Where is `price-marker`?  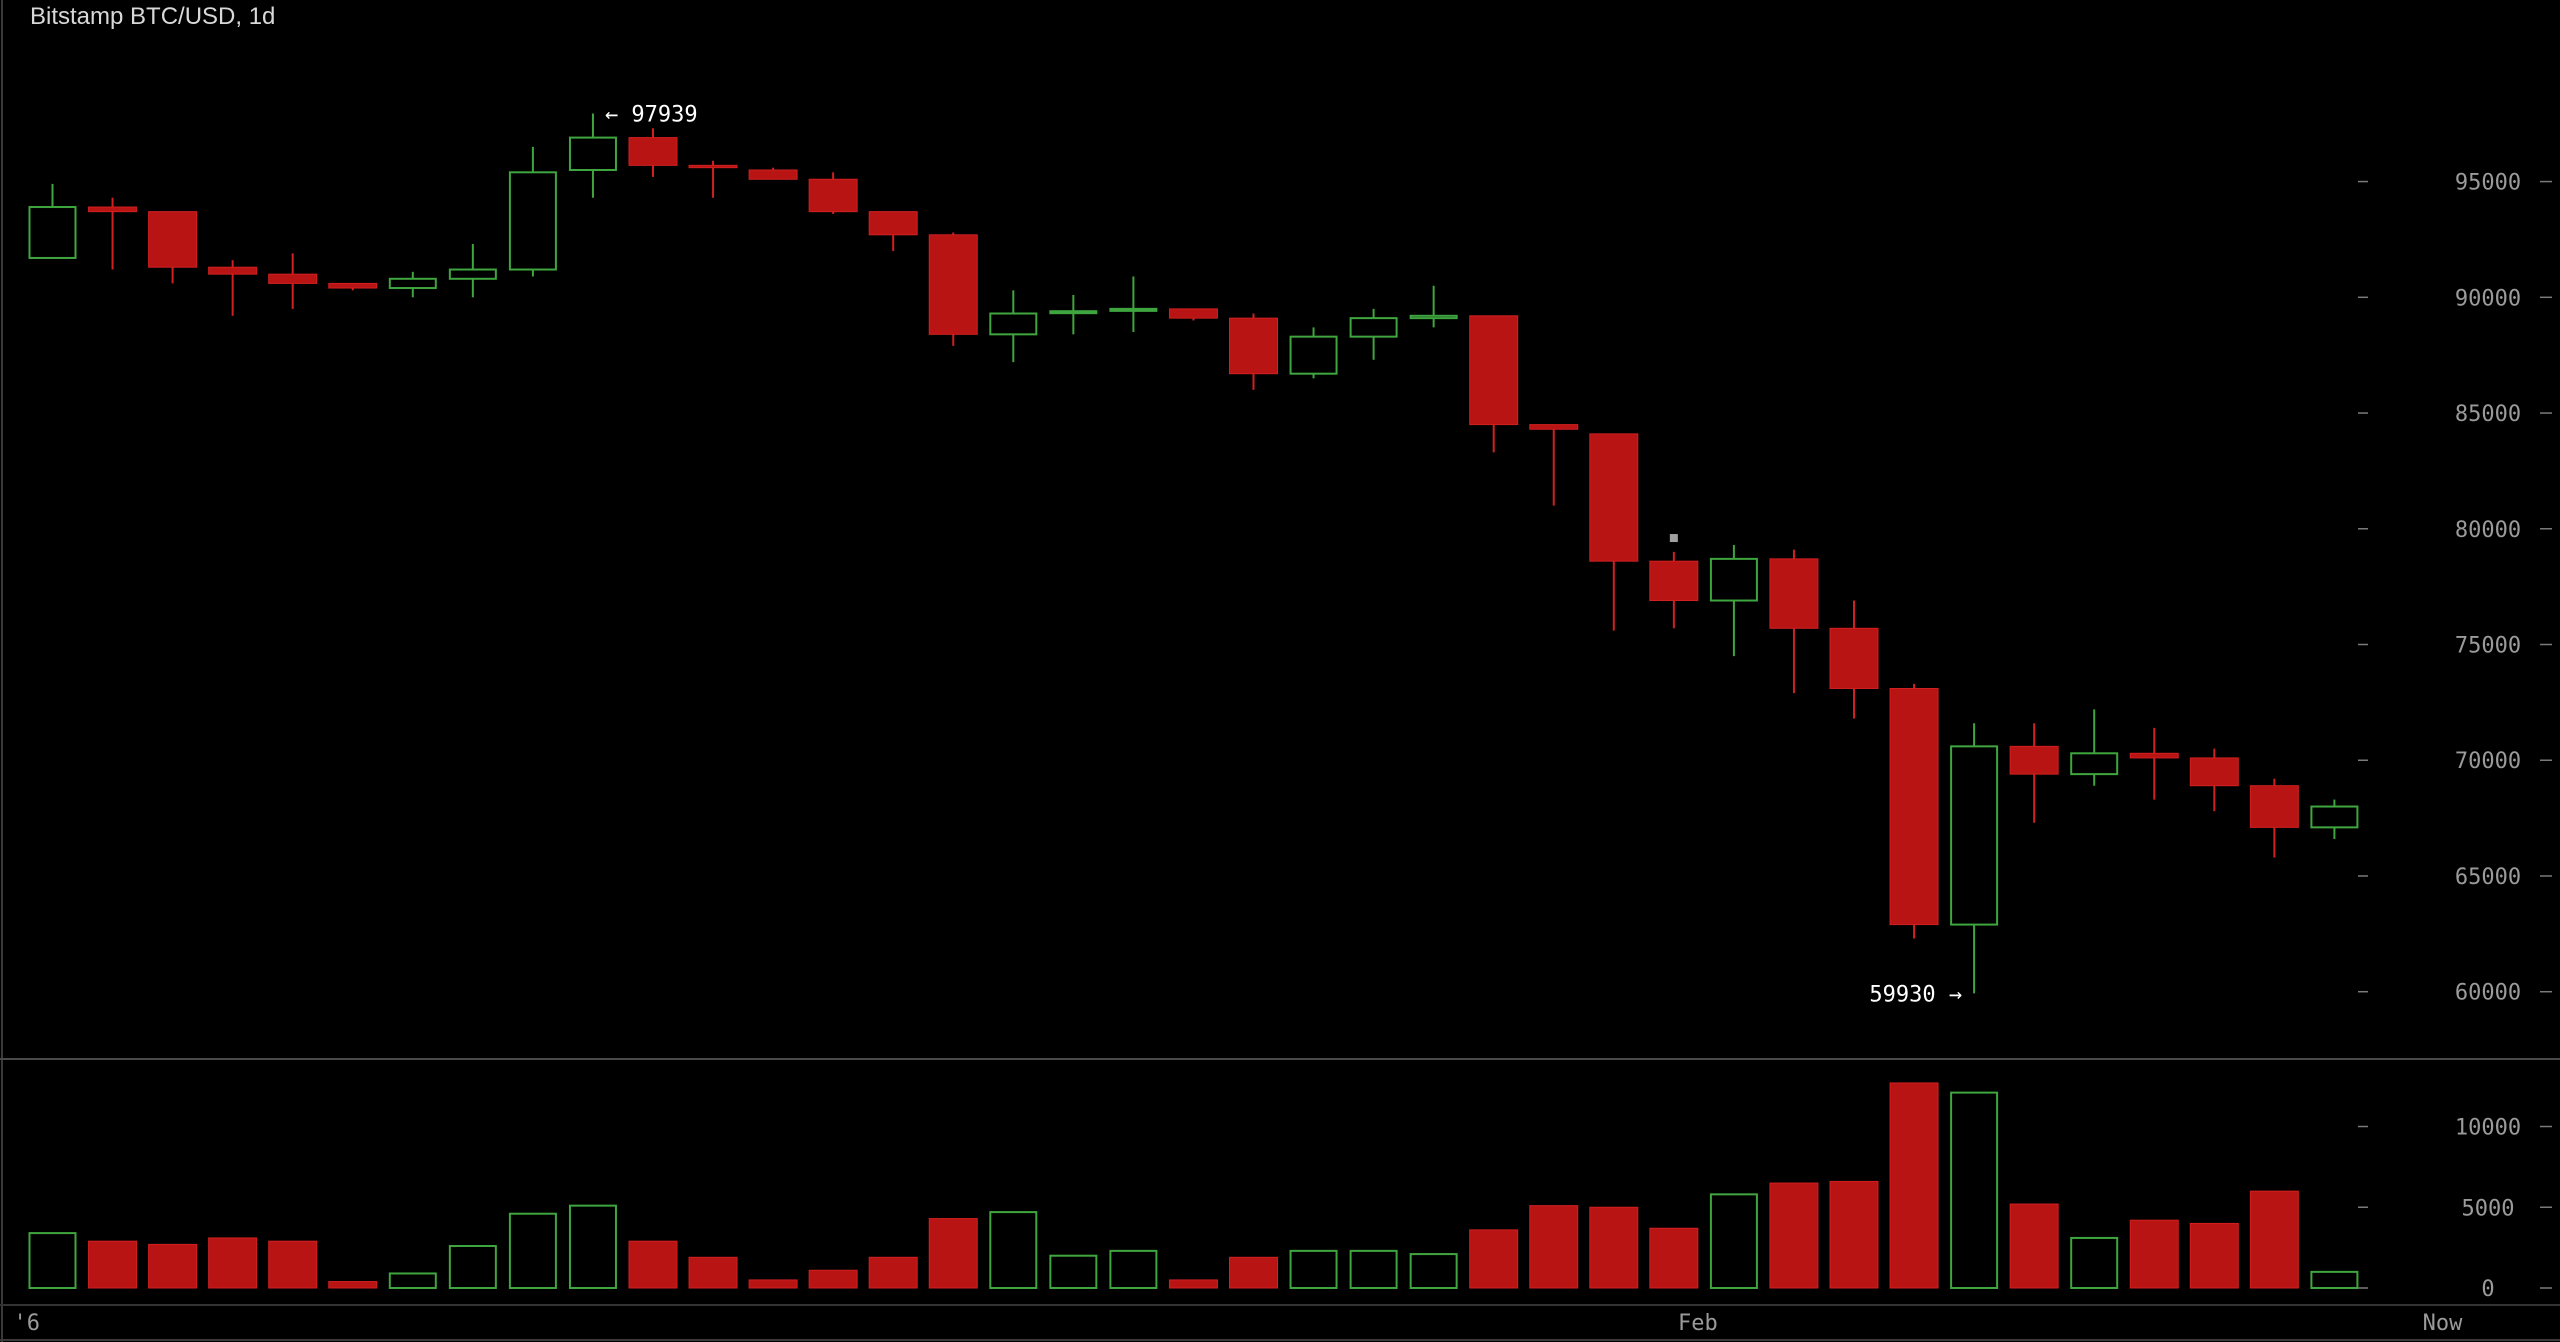
price-marker is located at coordinates (1673, 538).